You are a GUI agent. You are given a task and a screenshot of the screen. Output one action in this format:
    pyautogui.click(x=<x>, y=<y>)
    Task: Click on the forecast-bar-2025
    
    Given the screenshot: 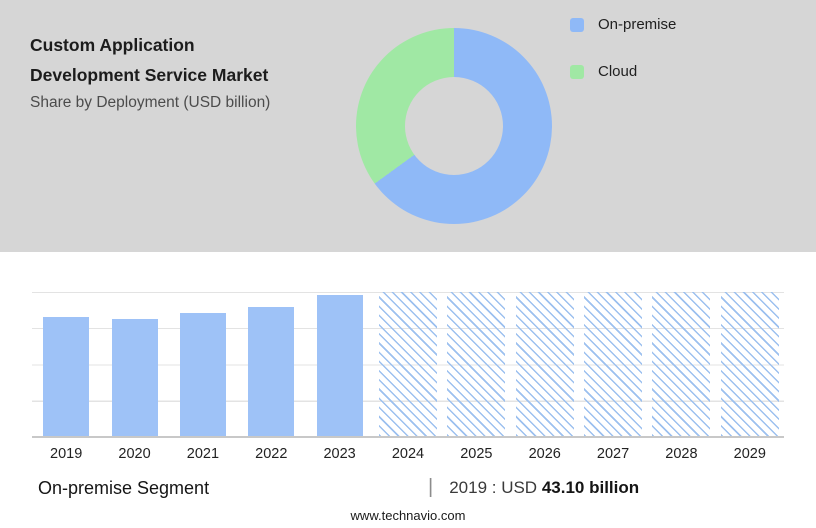 What is the action you would take?
    pyautogui.click(x=476, y=364)
    